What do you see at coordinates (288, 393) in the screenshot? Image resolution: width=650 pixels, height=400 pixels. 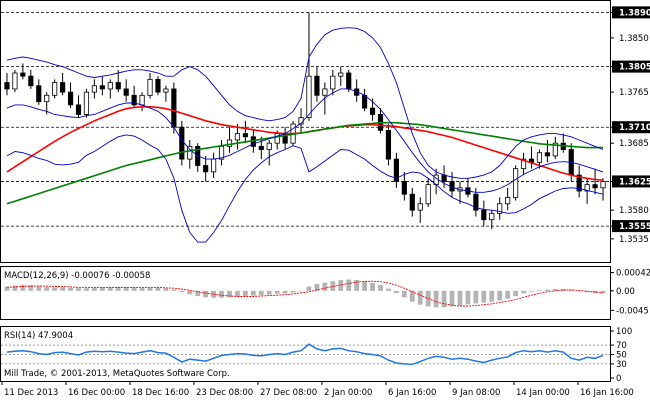 I see `time-axis-label: 27 Dec 08:00` at bounding box center [288, 393].